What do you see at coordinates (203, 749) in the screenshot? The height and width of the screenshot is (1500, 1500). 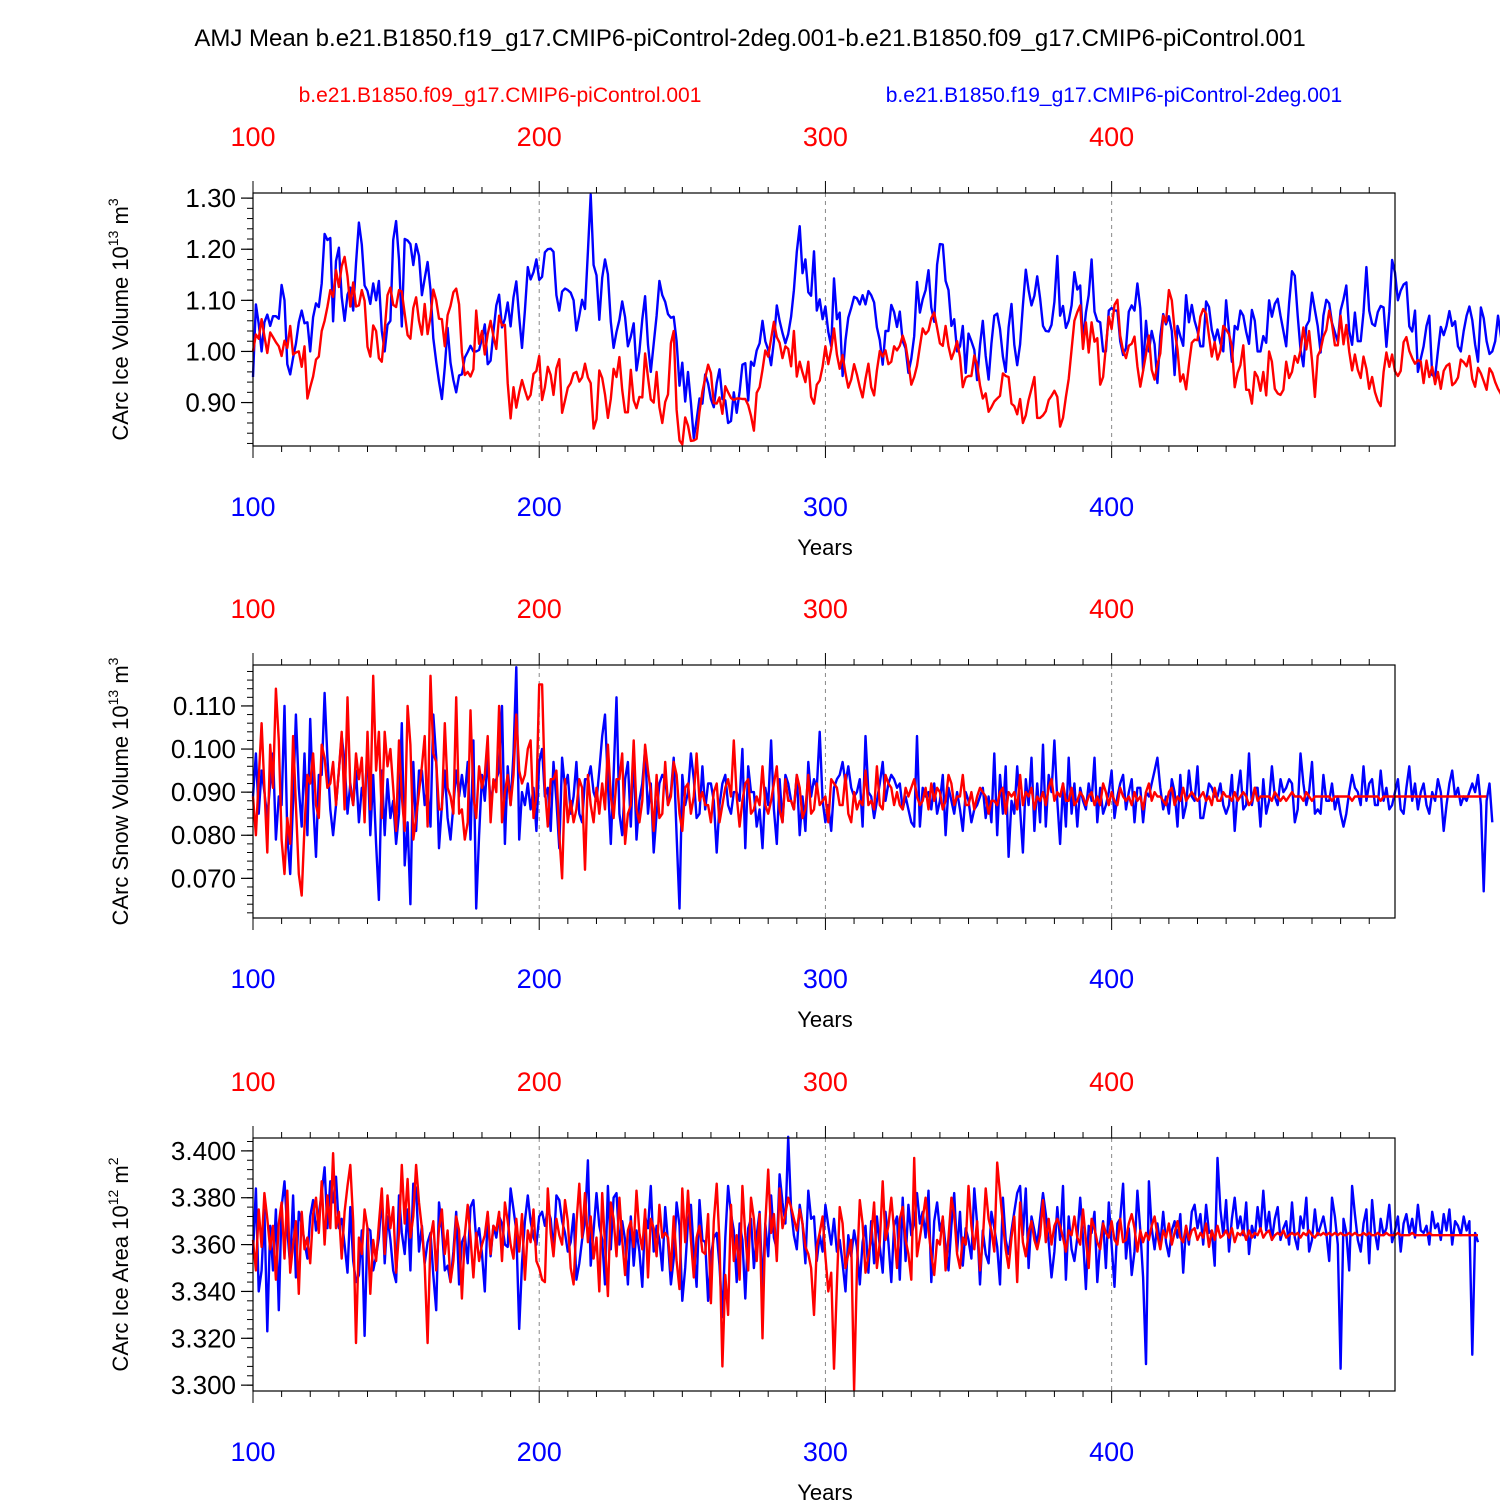 I see `y-tick-label: 0.100` at bounding box center [203, 749].